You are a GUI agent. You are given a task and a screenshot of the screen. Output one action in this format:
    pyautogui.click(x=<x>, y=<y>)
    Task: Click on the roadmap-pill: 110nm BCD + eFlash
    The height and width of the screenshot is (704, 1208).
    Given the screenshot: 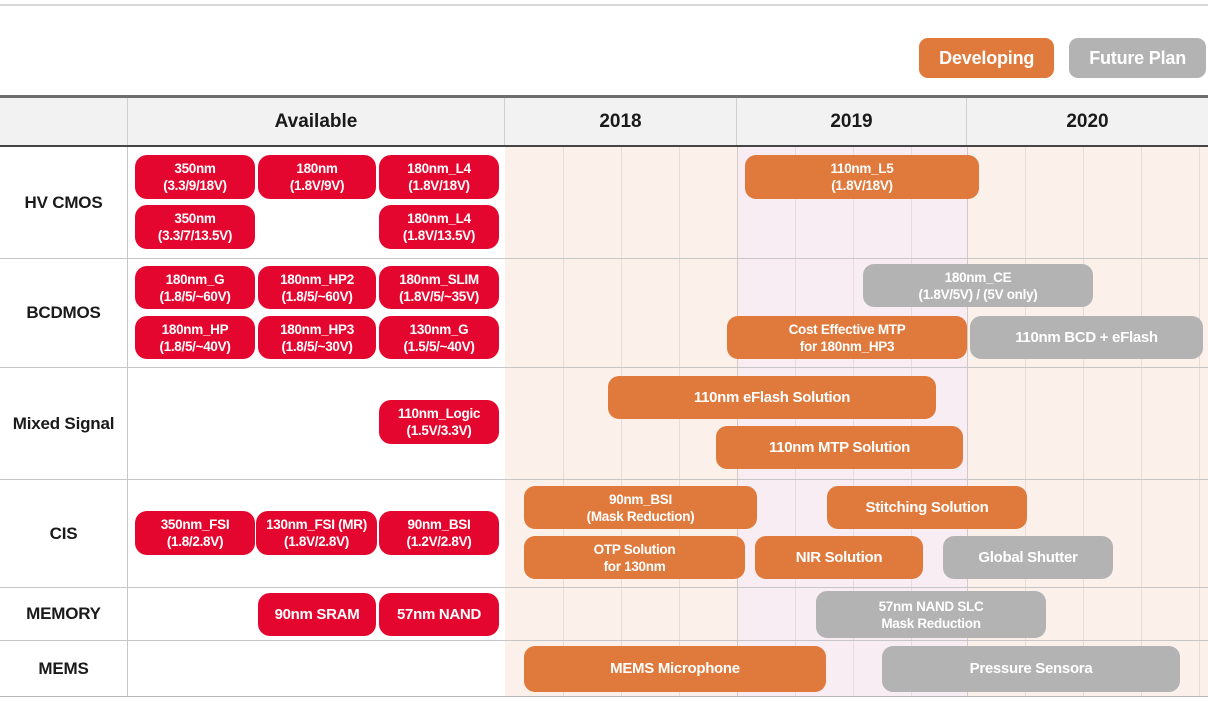 What is the action you would take?
    pyautogui.click(x=1086, y=337)
    